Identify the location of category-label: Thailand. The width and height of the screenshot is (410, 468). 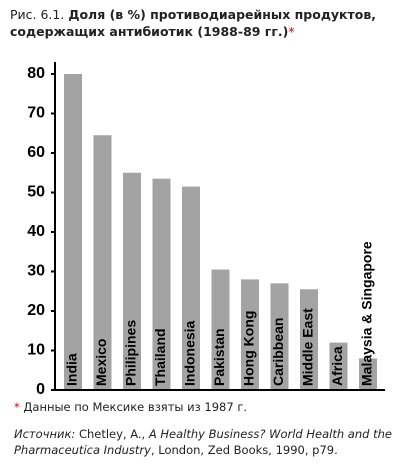
(160, 357).